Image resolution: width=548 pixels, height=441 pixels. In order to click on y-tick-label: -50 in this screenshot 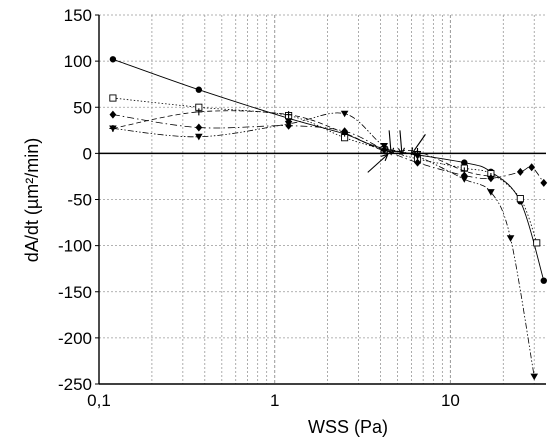, I will do `click(79, 200)`.